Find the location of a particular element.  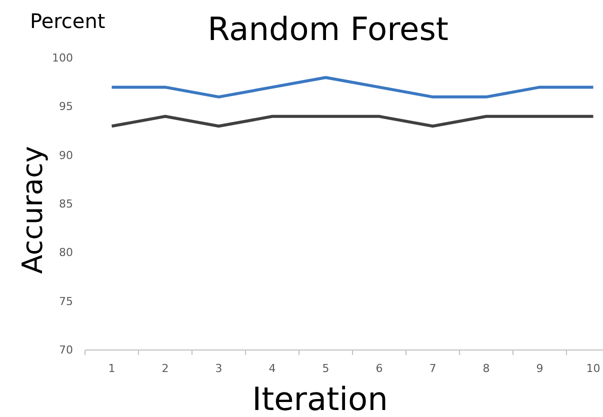

x-axis-title: Iteration is located at coordinates (320, 398).